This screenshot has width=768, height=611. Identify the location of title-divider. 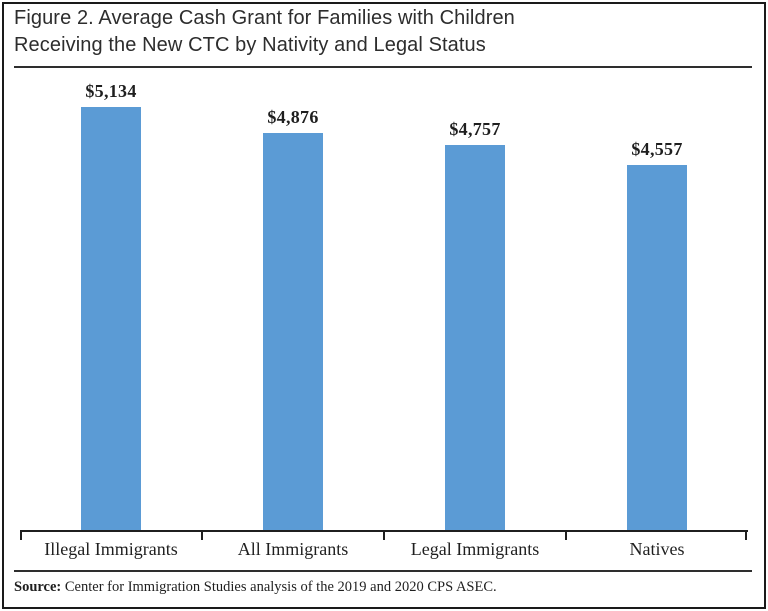
(383, 67).